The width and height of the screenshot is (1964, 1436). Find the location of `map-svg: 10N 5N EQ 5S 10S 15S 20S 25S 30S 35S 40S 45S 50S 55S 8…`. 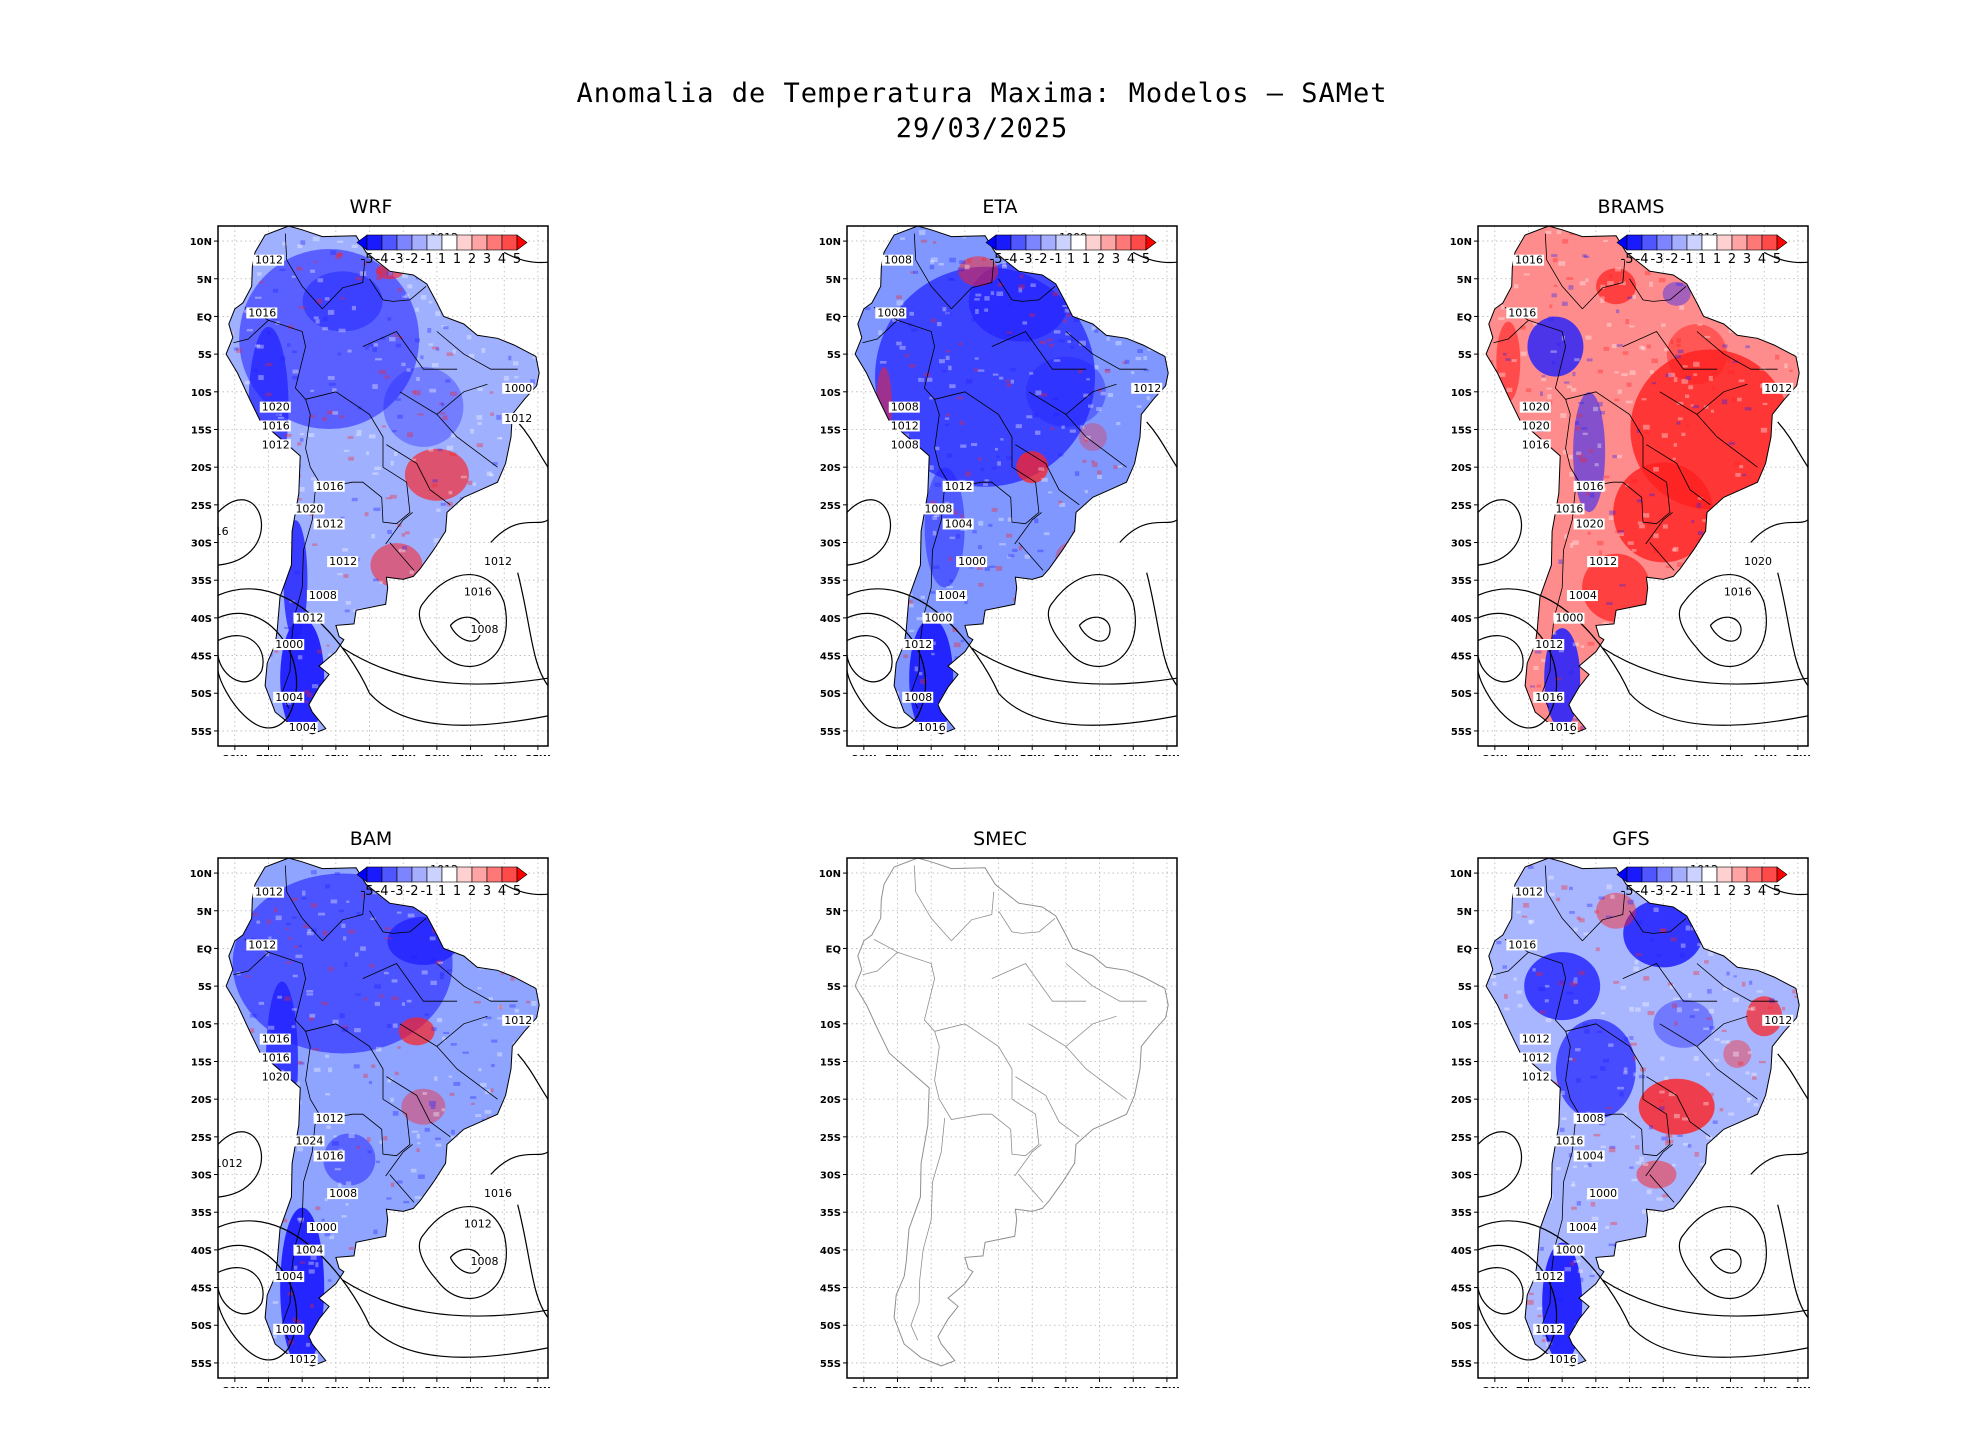

map-svg: 10N 5N EQ 5S 10S 15S 20S 25S 30S 35S 40S 45S 50S 55S 8… is located at coordinates (999, 1122).